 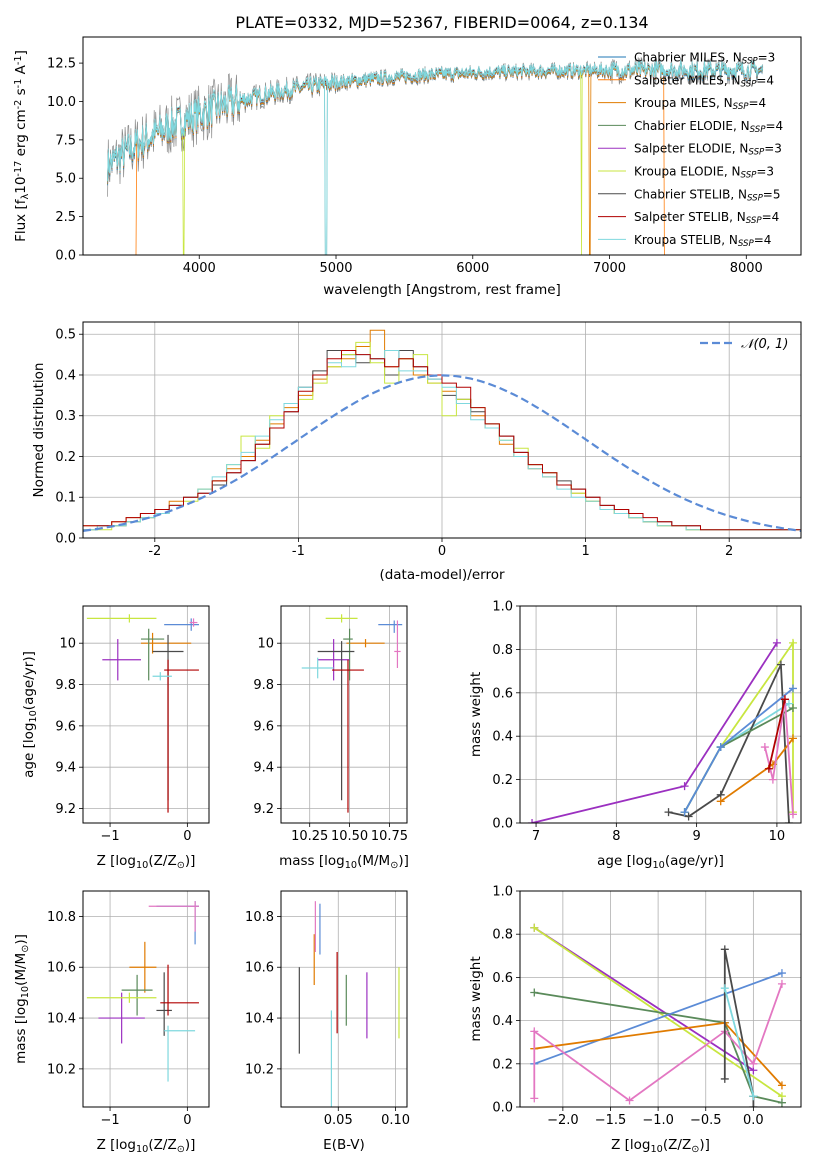 I want to click on x-tick-label: -1, so click(x=298, y=551).